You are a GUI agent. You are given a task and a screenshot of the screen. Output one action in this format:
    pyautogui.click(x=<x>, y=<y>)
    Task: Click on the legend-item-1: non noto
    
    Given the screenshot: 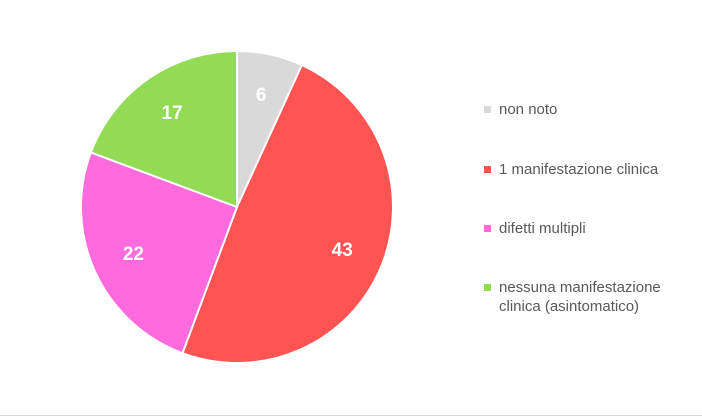 What is the action you would take?
    pyautogui.click(x=589, y=109)
    